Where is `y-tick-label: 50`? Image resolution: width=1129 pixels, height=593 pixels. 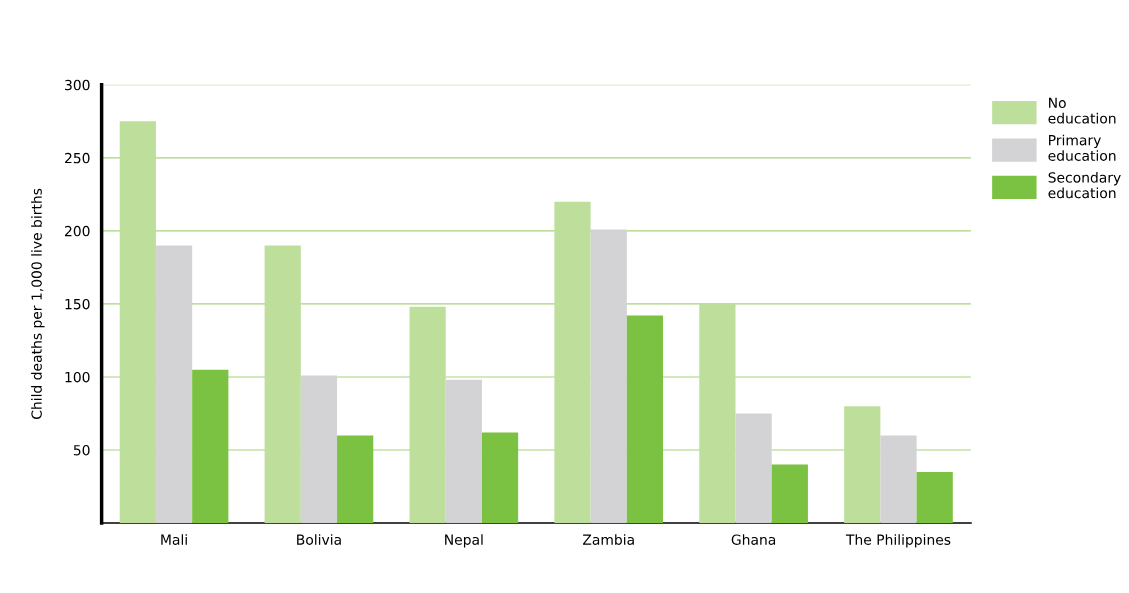
y-tick-label: 50 is located at coordinates (81, 450).